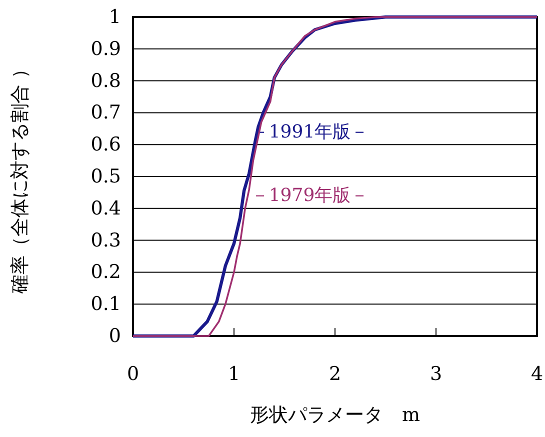 The width and height of the screenshot is (545, 437). Describe the element at coordinates (309, 195) in the screenshot. I see `series-label: －1979年版－` at that location.